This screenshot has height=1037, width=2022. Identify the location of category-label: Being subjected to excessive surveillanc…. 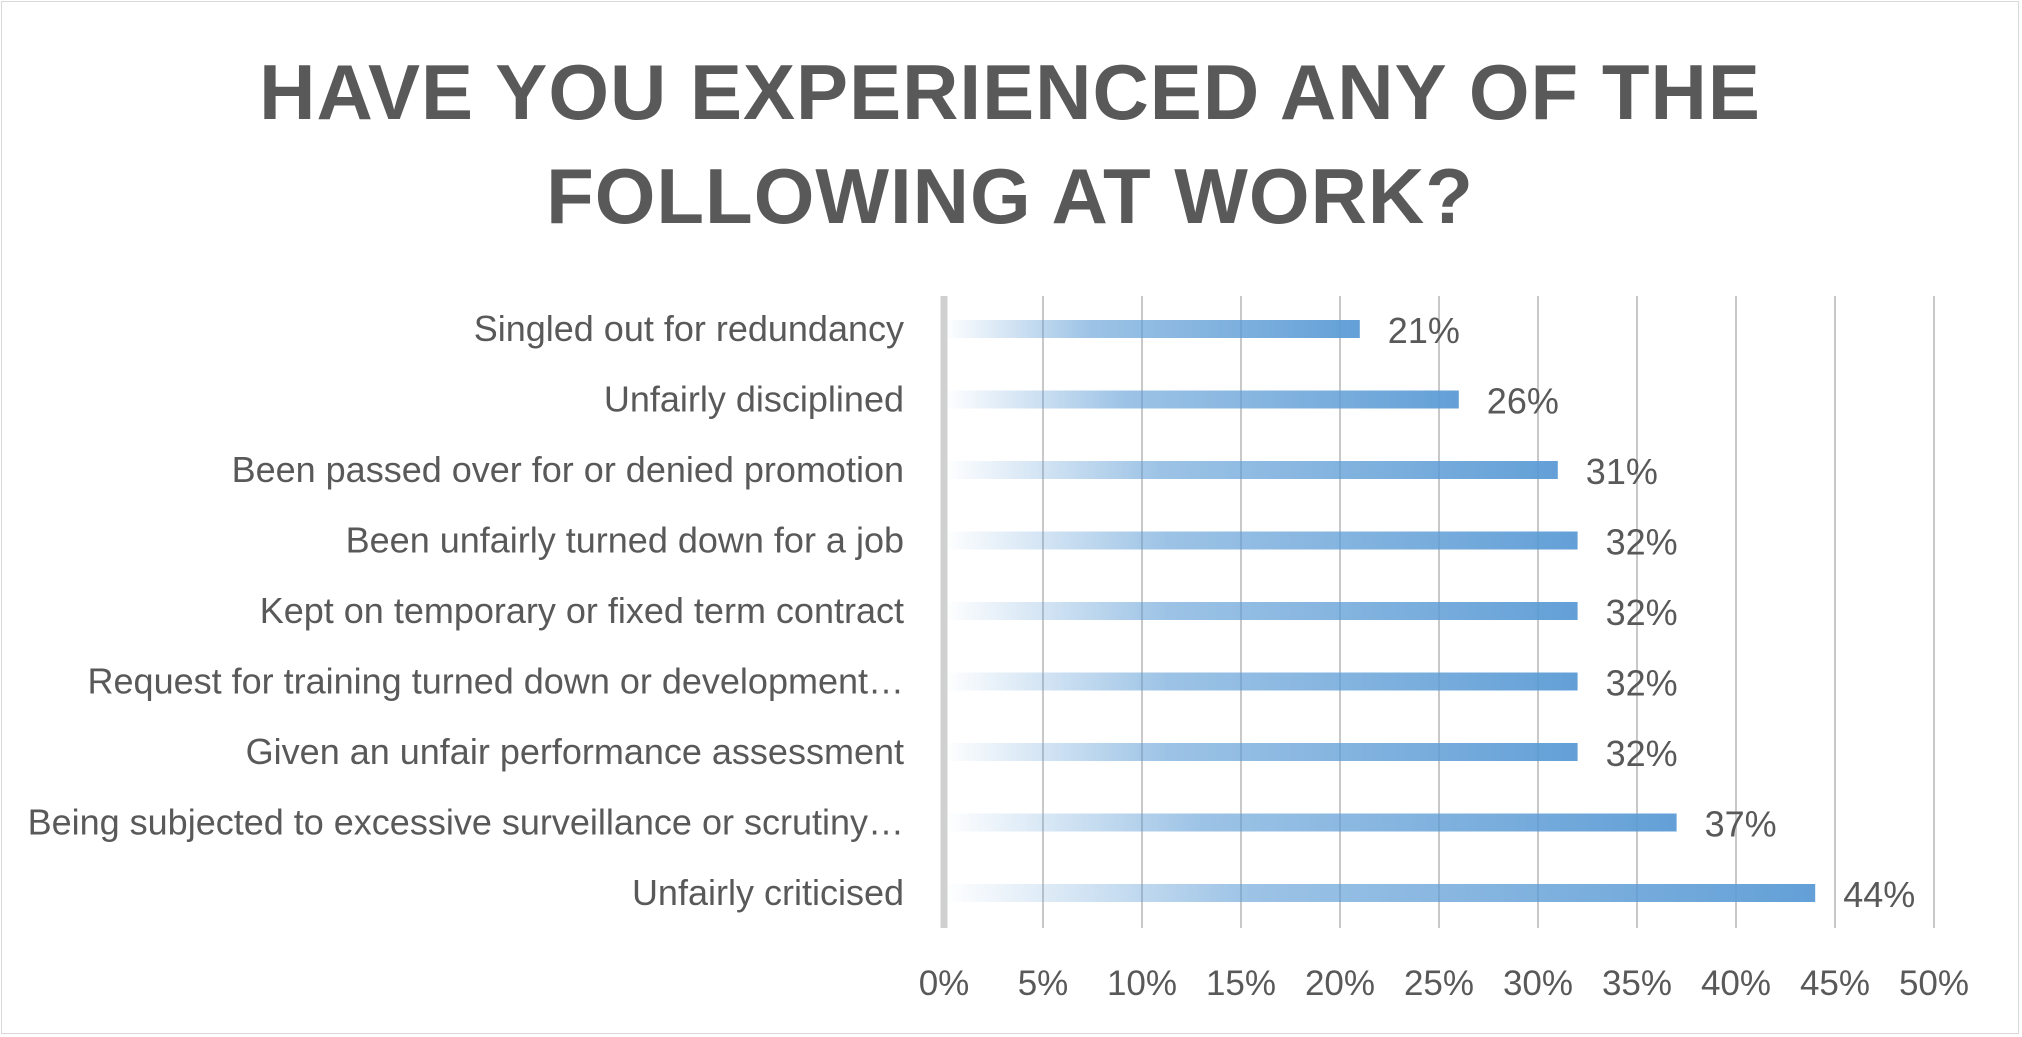
(466, 822).